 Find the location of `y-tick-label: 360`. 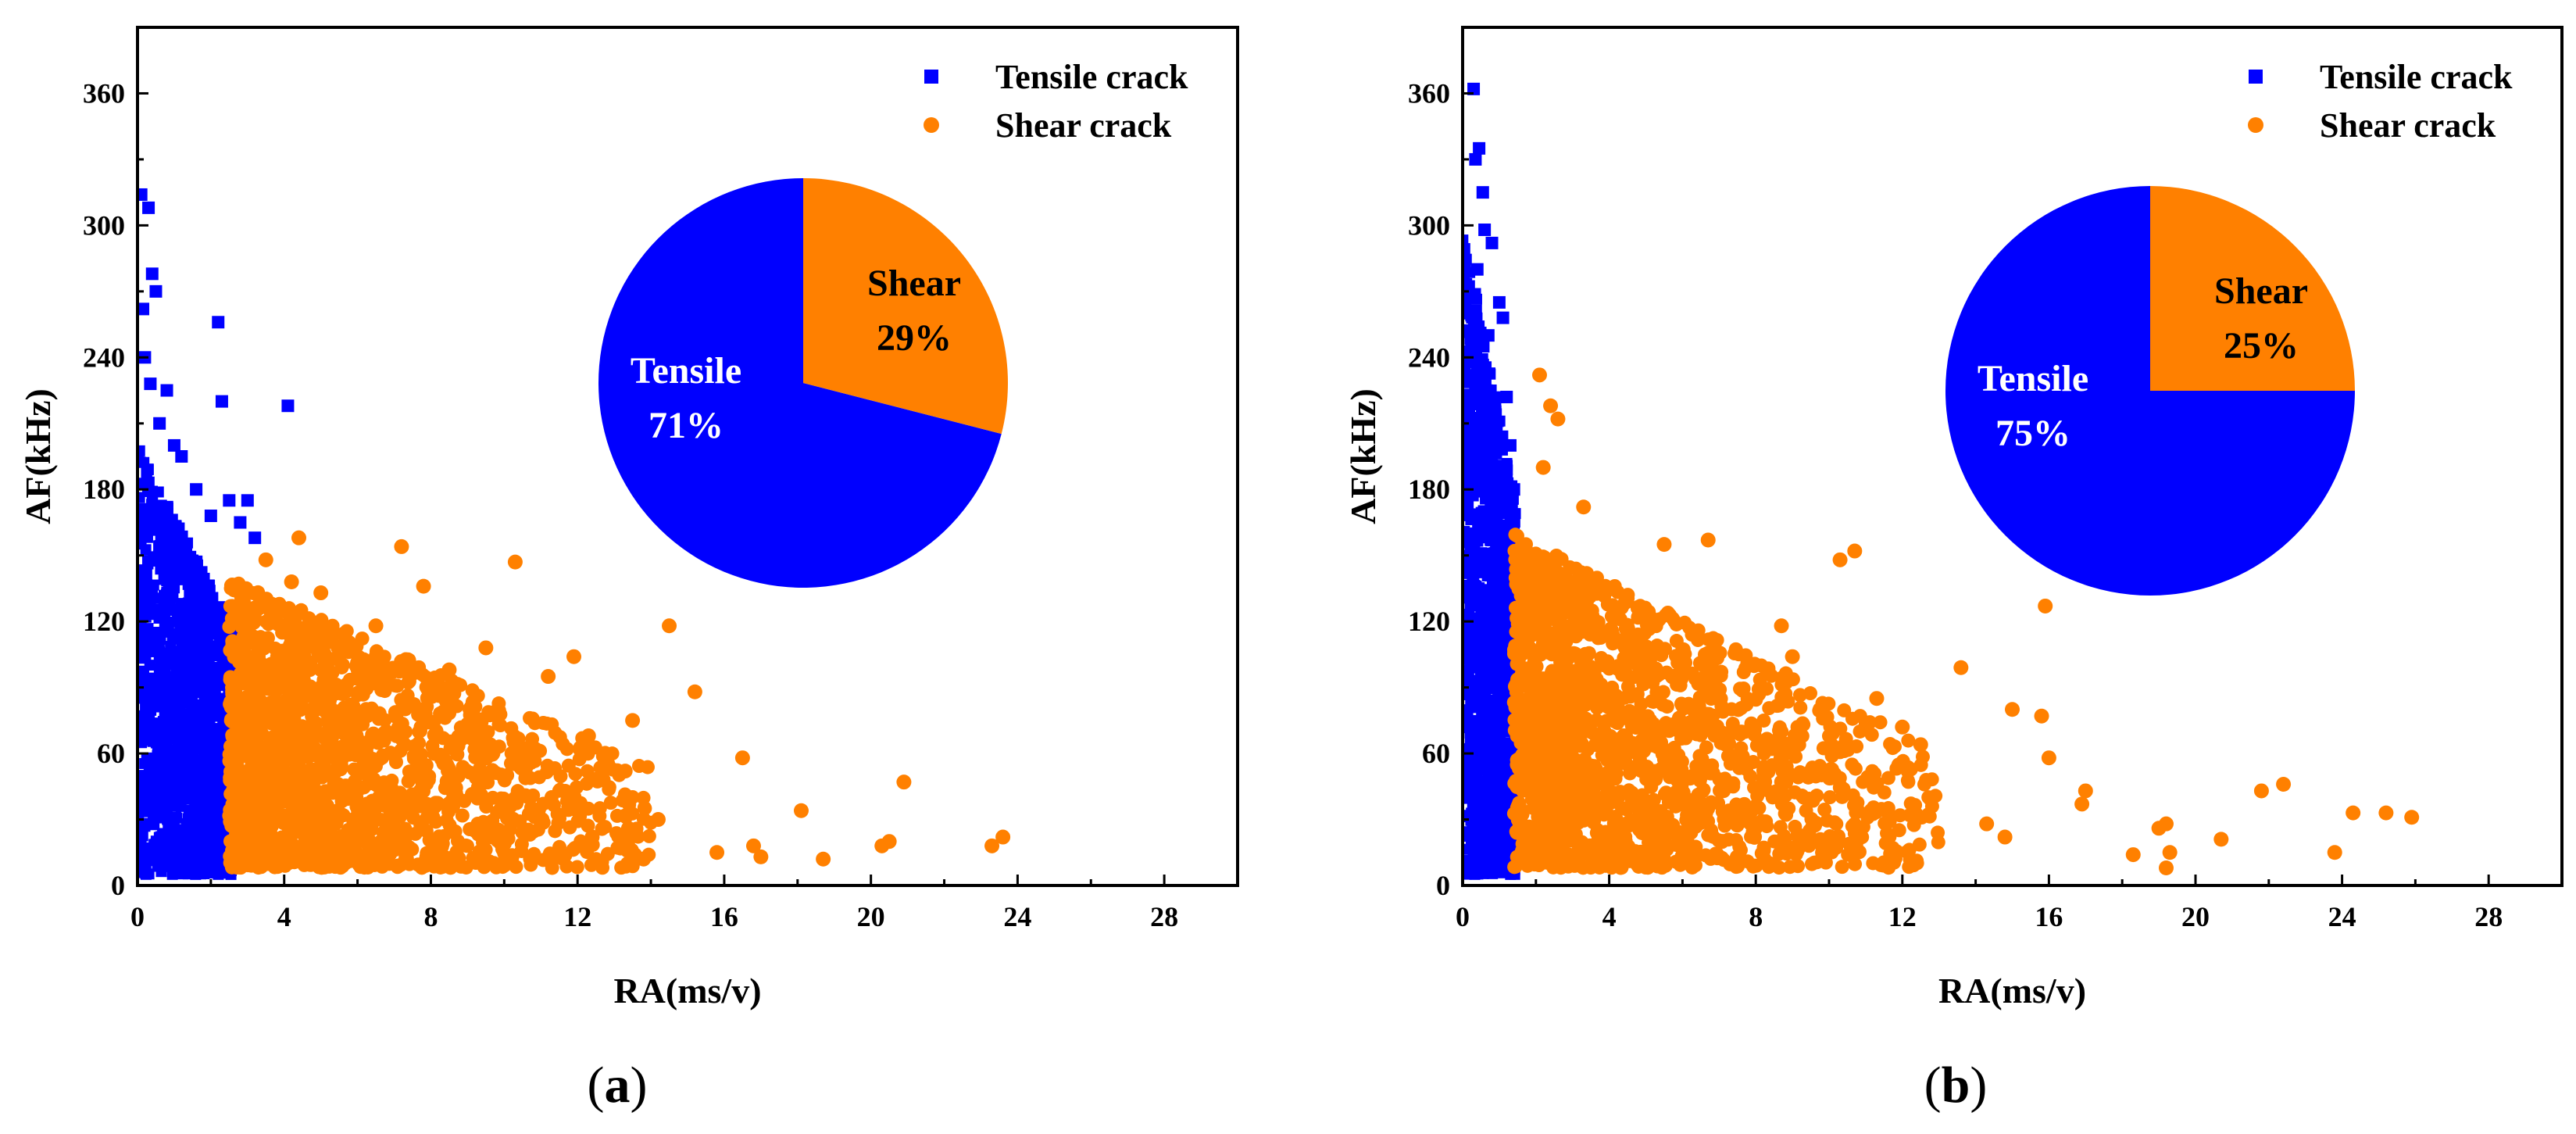

y-tick-label: 360 is located at coordinates (104, 93).